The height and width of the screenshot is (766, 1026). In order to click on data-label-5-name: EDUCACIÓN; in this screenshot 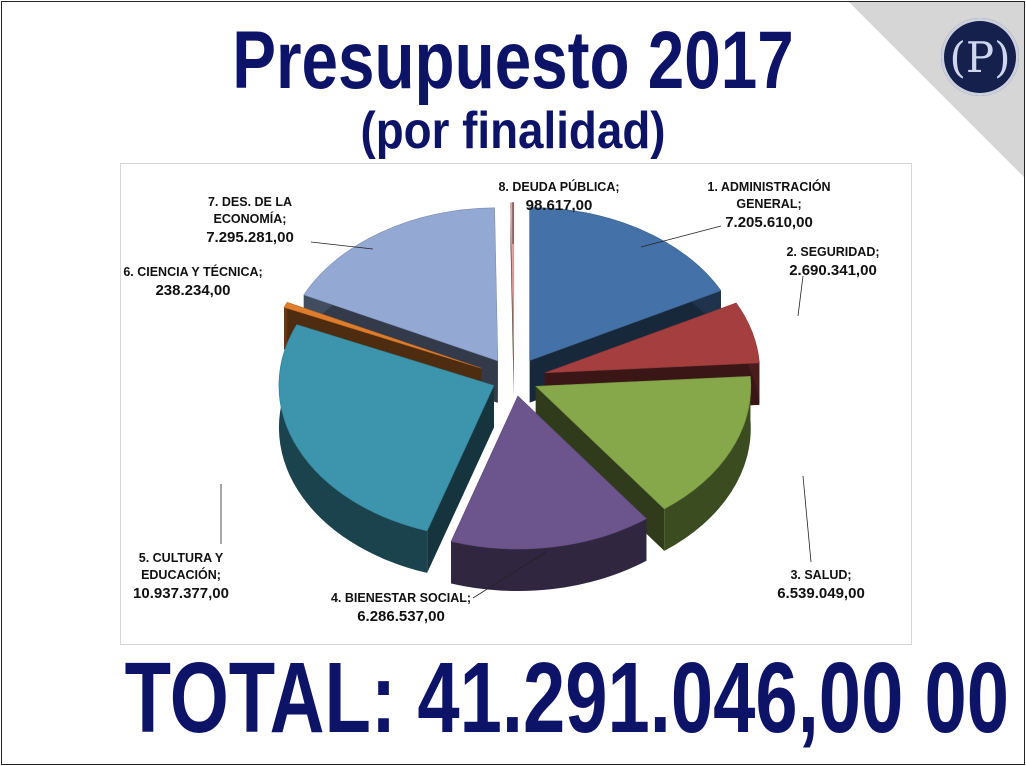, I will do `click(181, 574)`.